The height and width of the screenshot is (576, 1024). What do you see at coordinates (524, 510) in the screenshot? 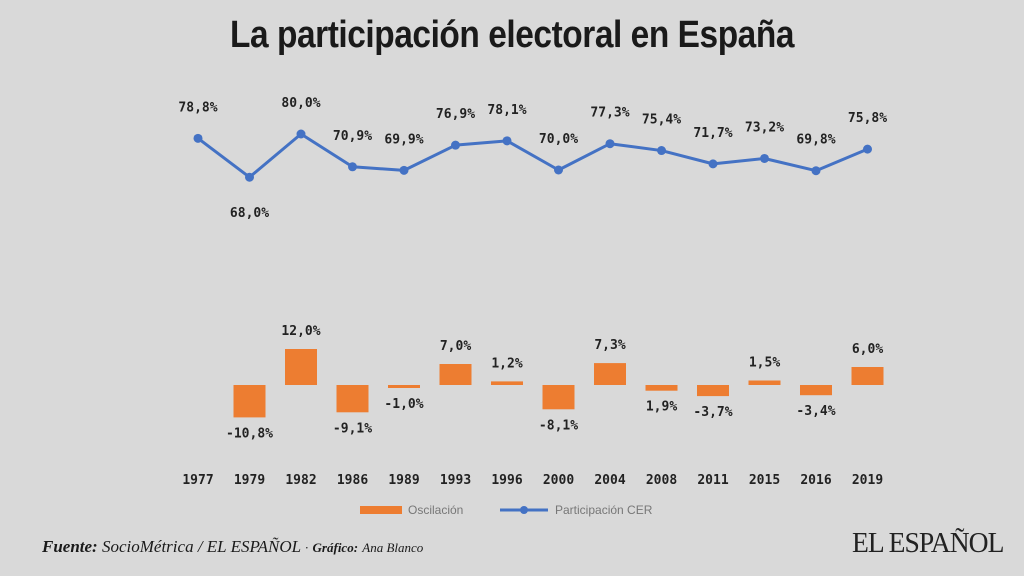
I see `legend-participacion-marker` at bounding box center [524, 510].